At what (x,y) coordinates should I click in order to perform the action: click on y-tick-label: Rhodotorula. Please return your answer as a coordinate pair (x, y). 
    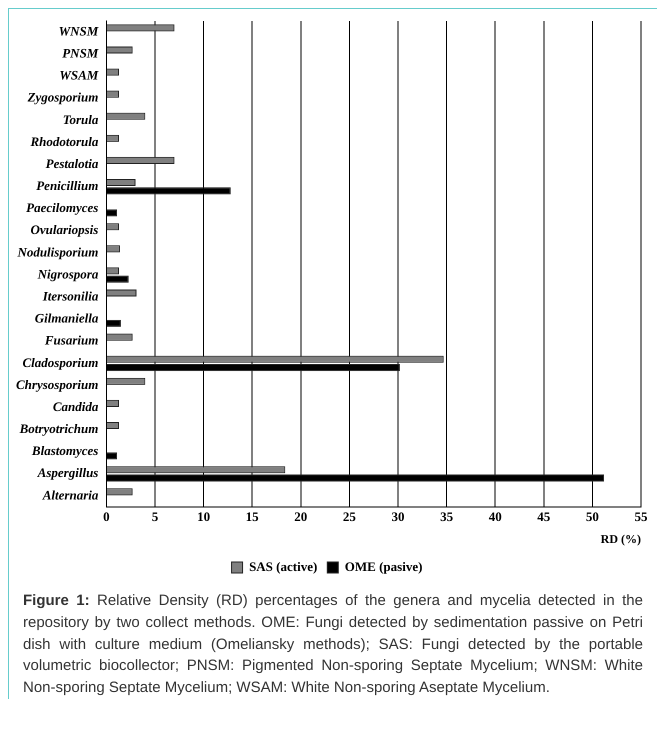
    Looking at the image, I should click on (64, 141).